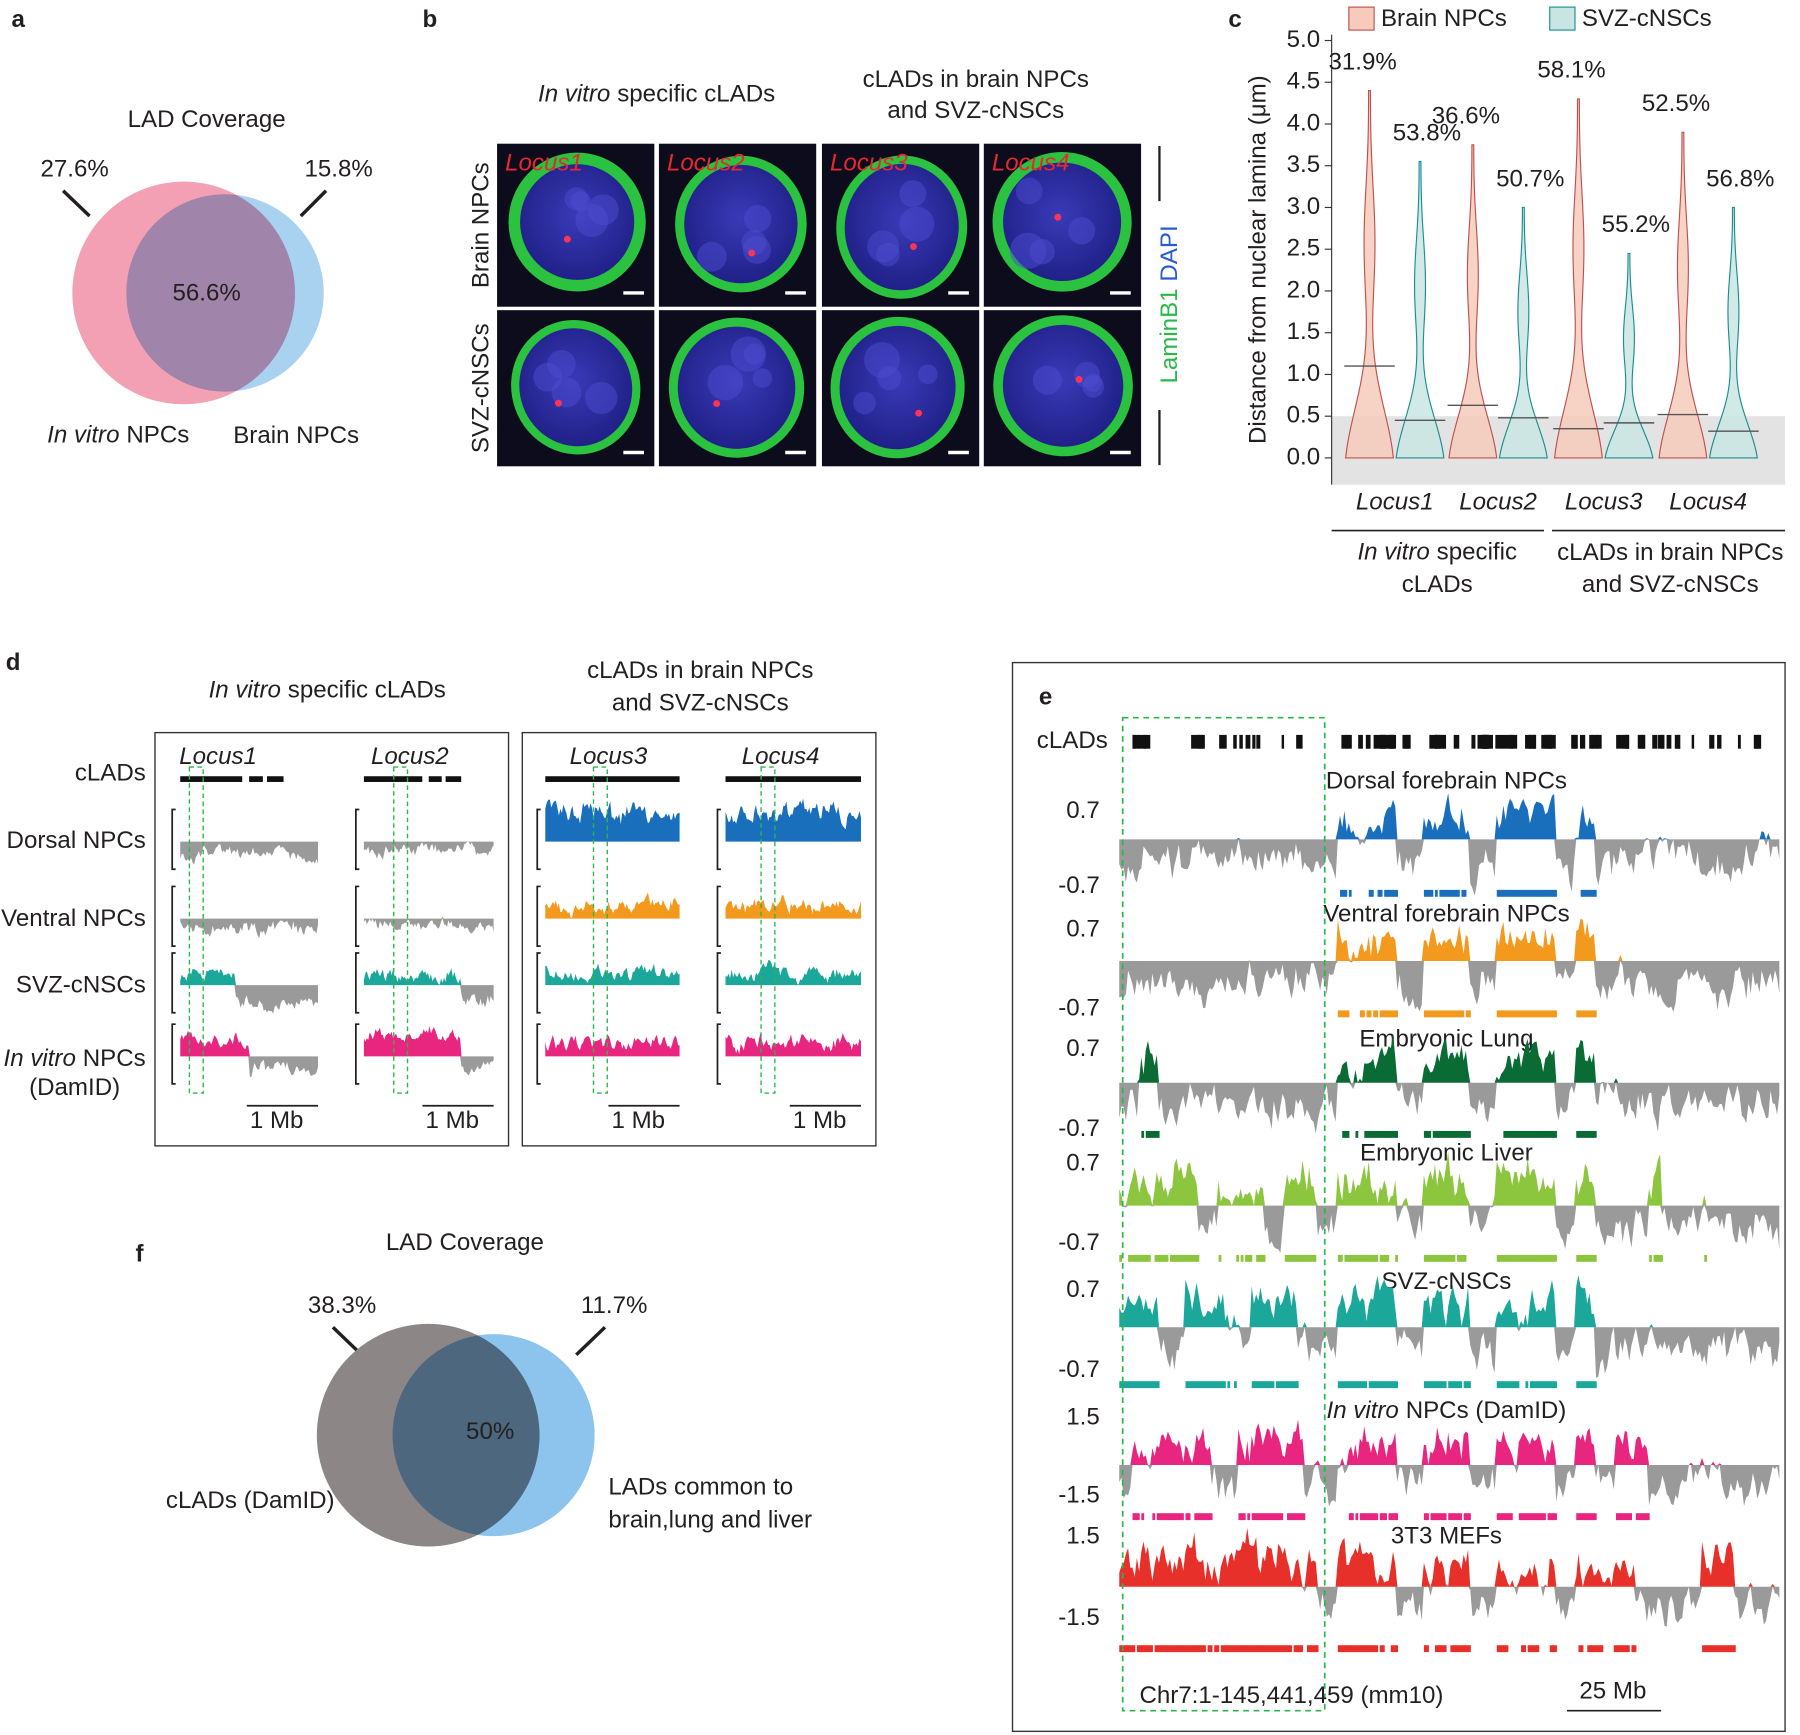 This screenshot has width=1800, height=1735. Describe the element at coordinates (1072, 740) in the screenshot. I see `track-label: cLADs` at that location.